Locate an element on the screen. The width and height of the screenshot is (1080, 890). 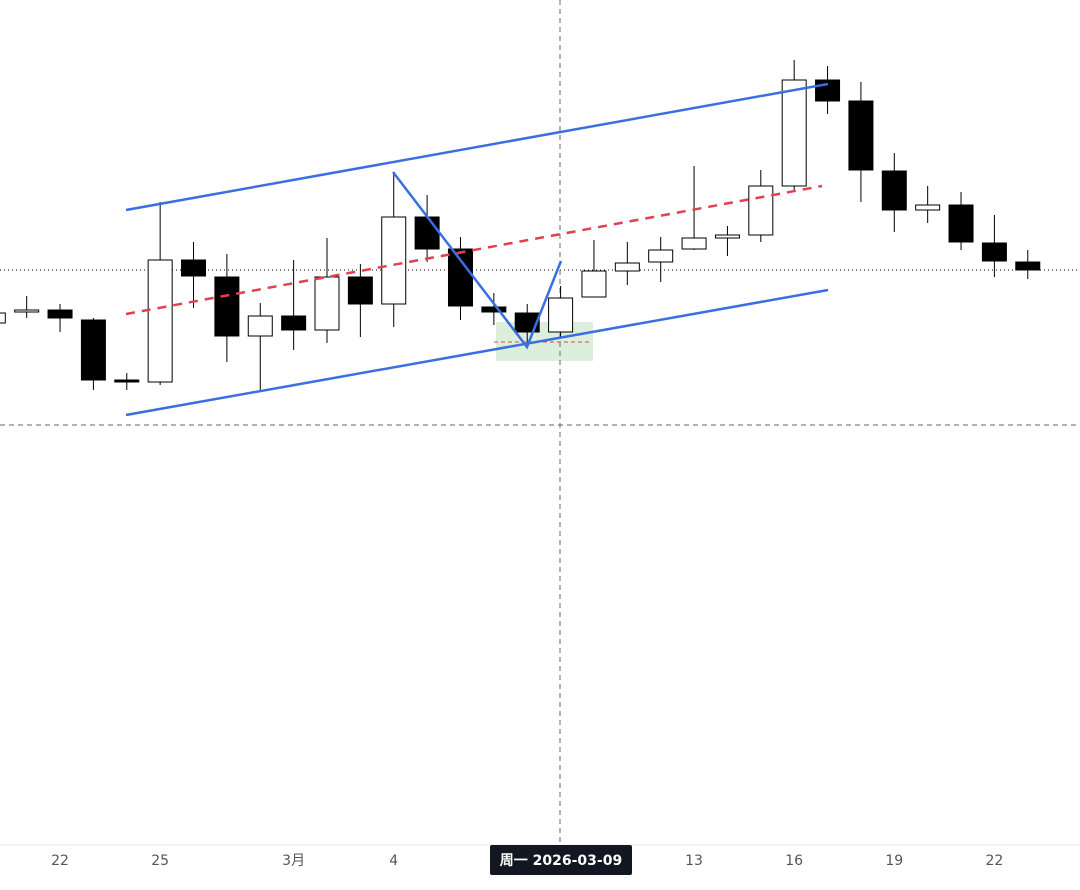
x-tick-label: 19 is located at coordinates (894, 861).